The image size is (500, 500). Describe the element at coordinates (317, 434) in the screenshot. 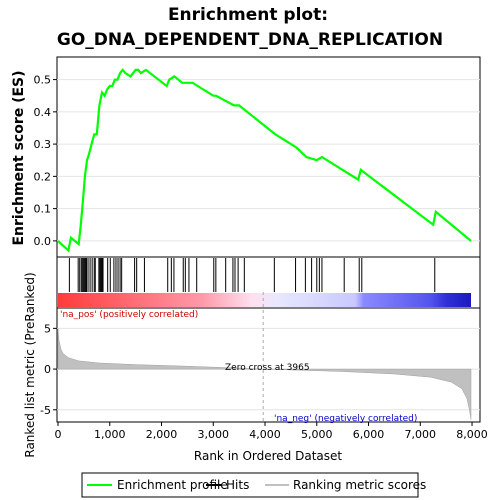

I see `x-tick-label: 5,000` at that location.